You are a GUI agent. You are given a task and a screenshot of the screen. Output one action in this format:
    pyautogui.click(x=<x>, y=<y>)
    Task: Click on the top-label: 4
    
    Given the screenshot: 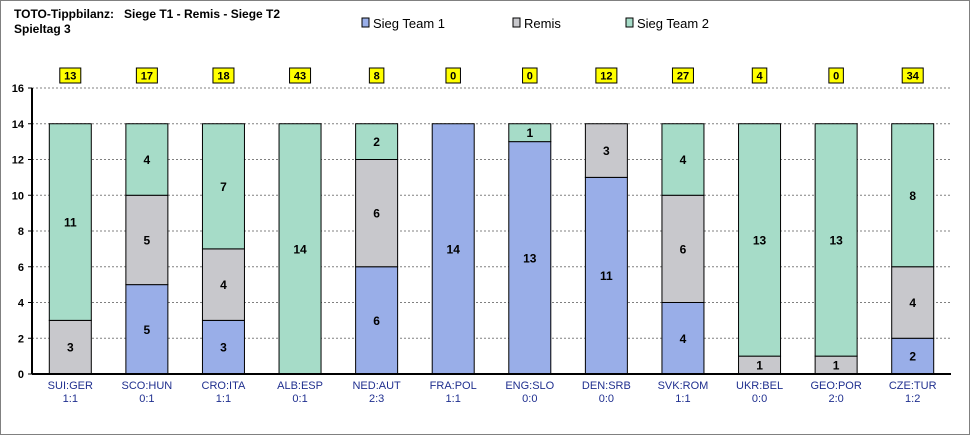 What is the action you would take?
    pyautogui.click(x=759, y=77)
    